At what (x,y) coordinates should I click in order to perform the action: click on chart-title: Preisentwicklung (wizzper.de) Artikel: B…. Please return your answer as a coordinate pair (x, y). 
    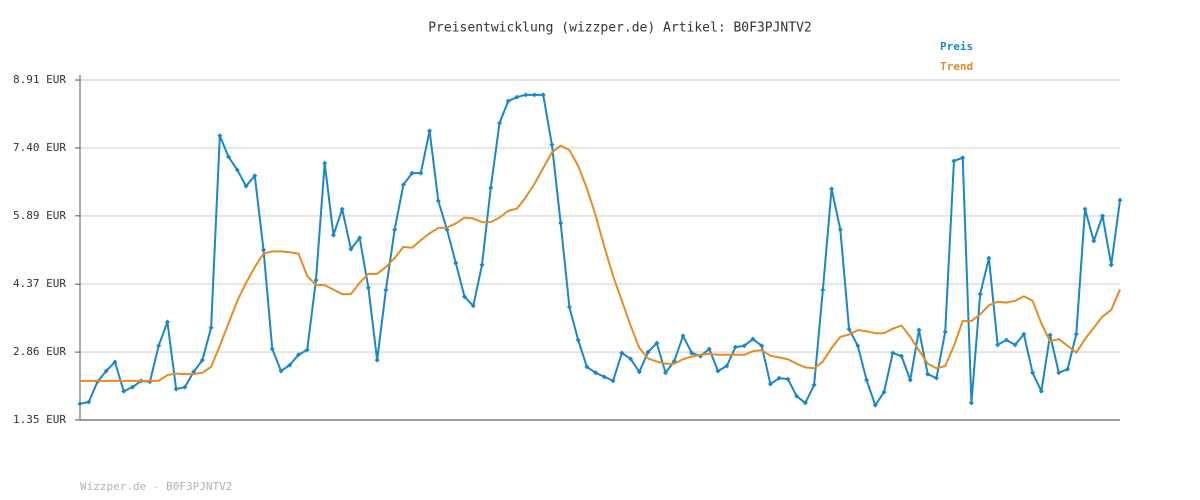
    Looking at the image, I should click on (620, 28).